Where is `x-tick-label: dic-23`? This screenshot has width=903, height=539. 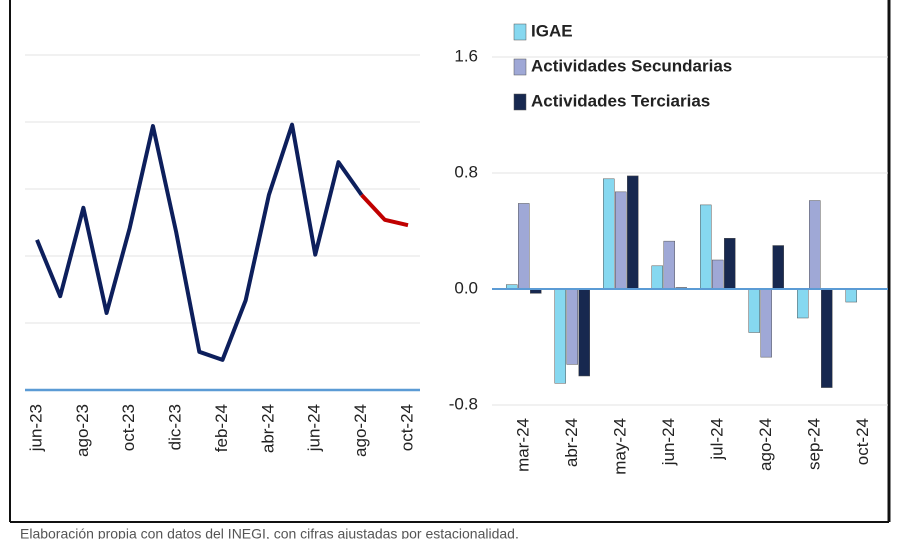
x-tick-label: dic-23 is located at coordinates (175, 427).